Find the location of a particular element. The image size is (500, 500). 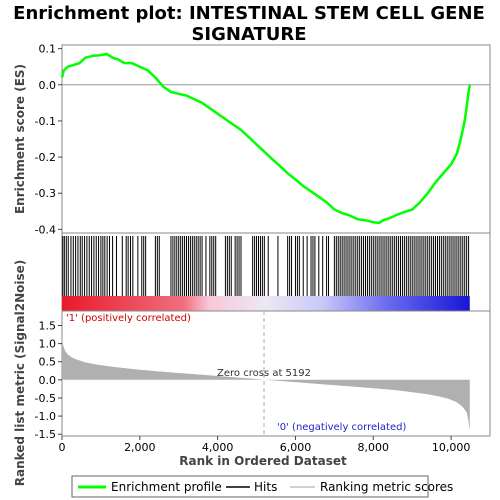

es-y-tick-label: -0.3 is located at coordinates (45, 193).